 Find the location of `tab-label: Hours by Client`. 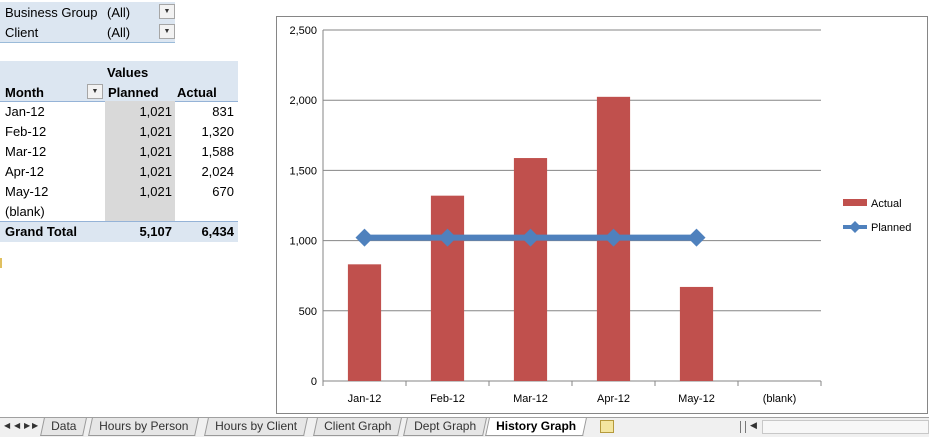

tab-label: Hours by Client is located at coordinates (256, 426).